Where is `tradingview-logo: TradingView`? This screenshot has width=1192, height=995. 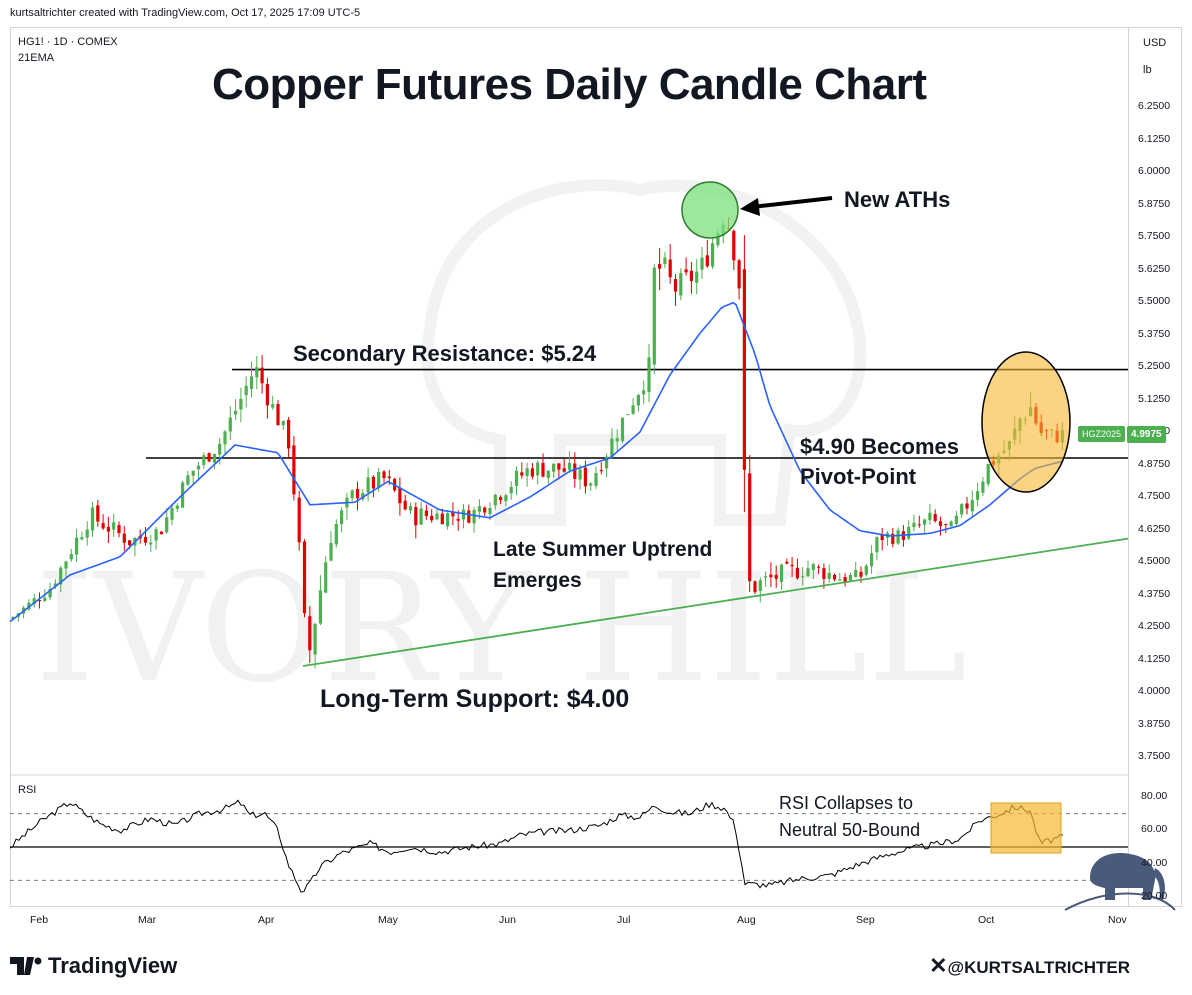
tradingview-logo: TradingView is located at coordinates (93, 966).